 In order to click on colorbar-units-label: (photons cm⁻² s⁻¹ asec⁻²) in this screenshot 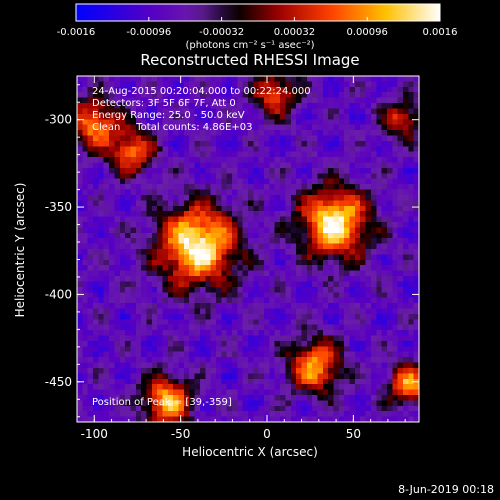, I will do `click(250, 45)`.